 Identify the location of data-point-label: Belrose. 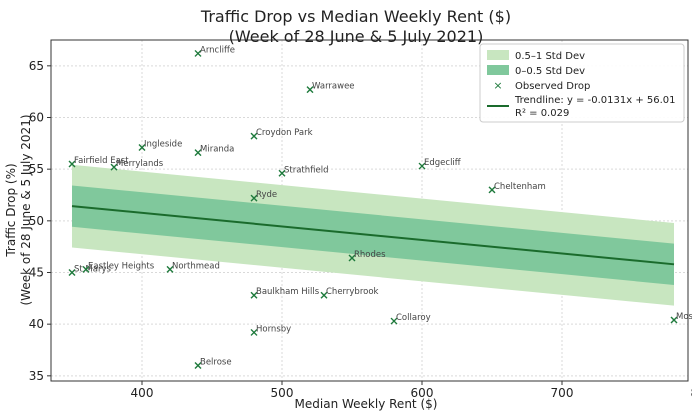
(216, 363).